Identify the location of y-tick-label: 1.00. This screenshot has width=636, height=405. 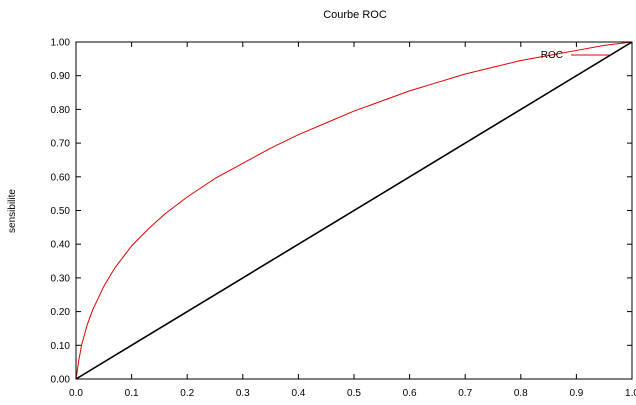
(61, 43).